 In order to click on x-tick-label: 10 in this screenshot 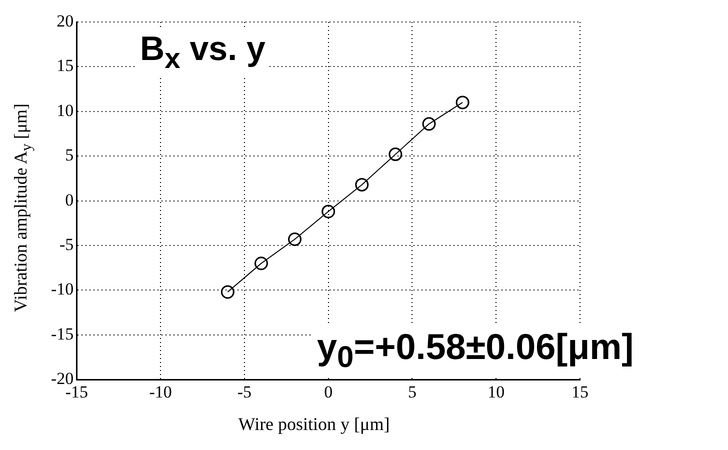, I will do `click(496, 392)`.